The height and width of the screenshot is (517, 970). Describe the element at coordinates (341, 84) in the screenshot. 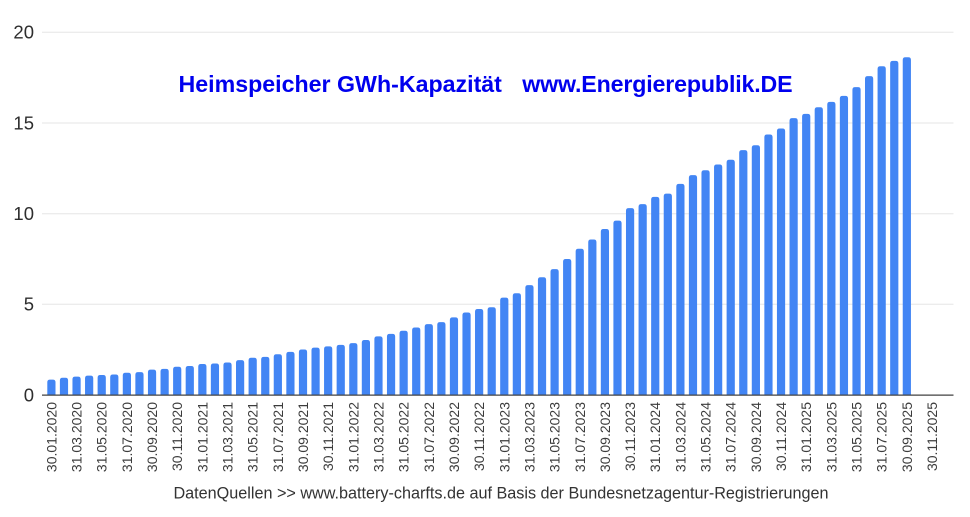

I see `svg-text: Heimspeicher GWh-Kapazität` at that location.